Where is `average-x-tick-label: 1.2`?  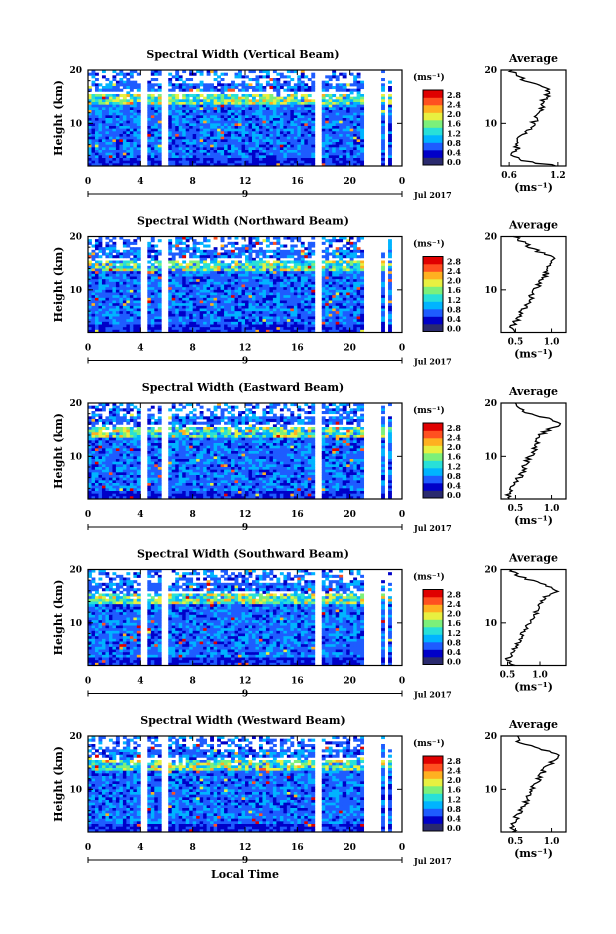 average-x-tick-label: 1.2 is located at coordinates (558, 176).